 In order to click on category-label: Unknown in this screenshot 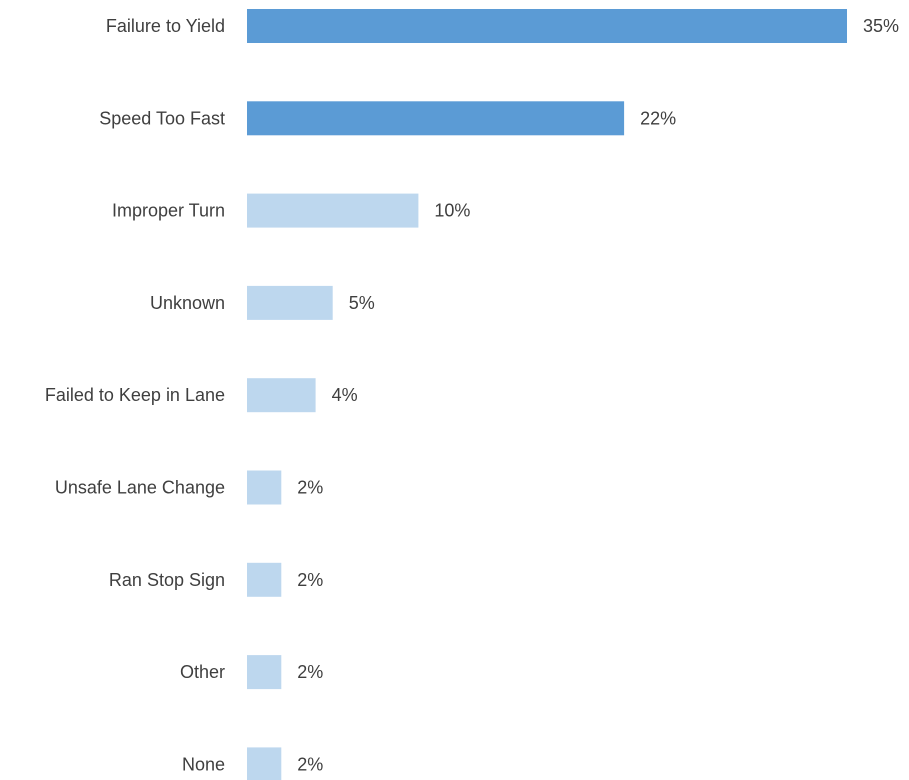, I will do `click(187, 303)`.